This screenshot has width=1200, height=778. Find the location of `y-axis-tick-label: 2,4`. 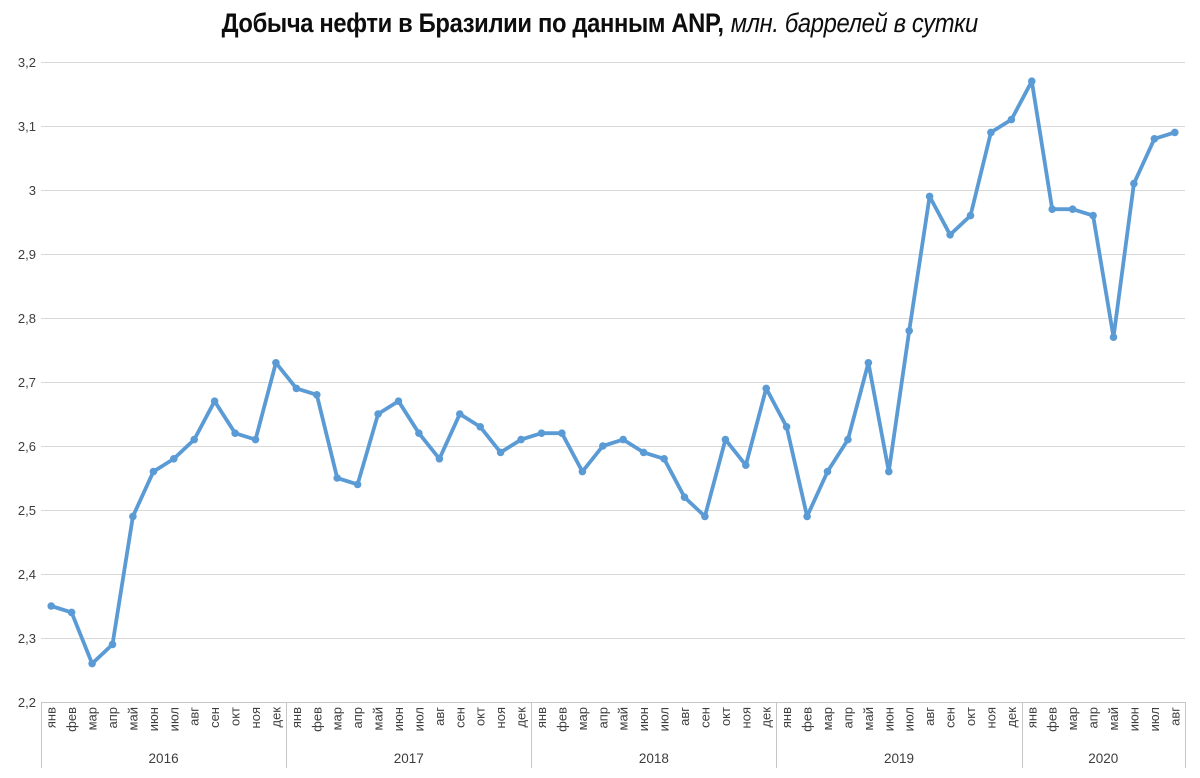

y-axis-tick-label: 2,4 is located at coordinates (27, 574).